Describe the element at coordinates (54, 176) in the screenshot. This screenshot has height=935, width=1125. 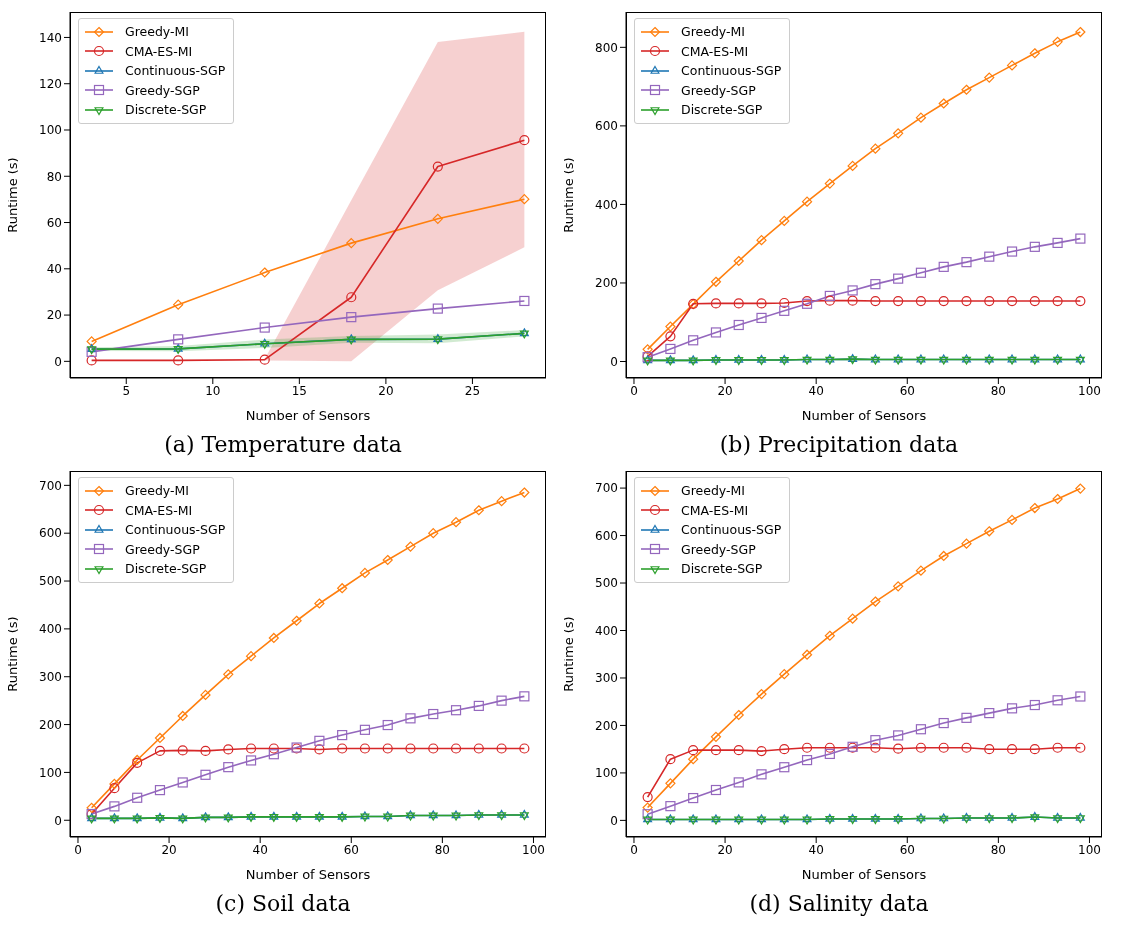
I see `y-tick-label: 80` at that location.